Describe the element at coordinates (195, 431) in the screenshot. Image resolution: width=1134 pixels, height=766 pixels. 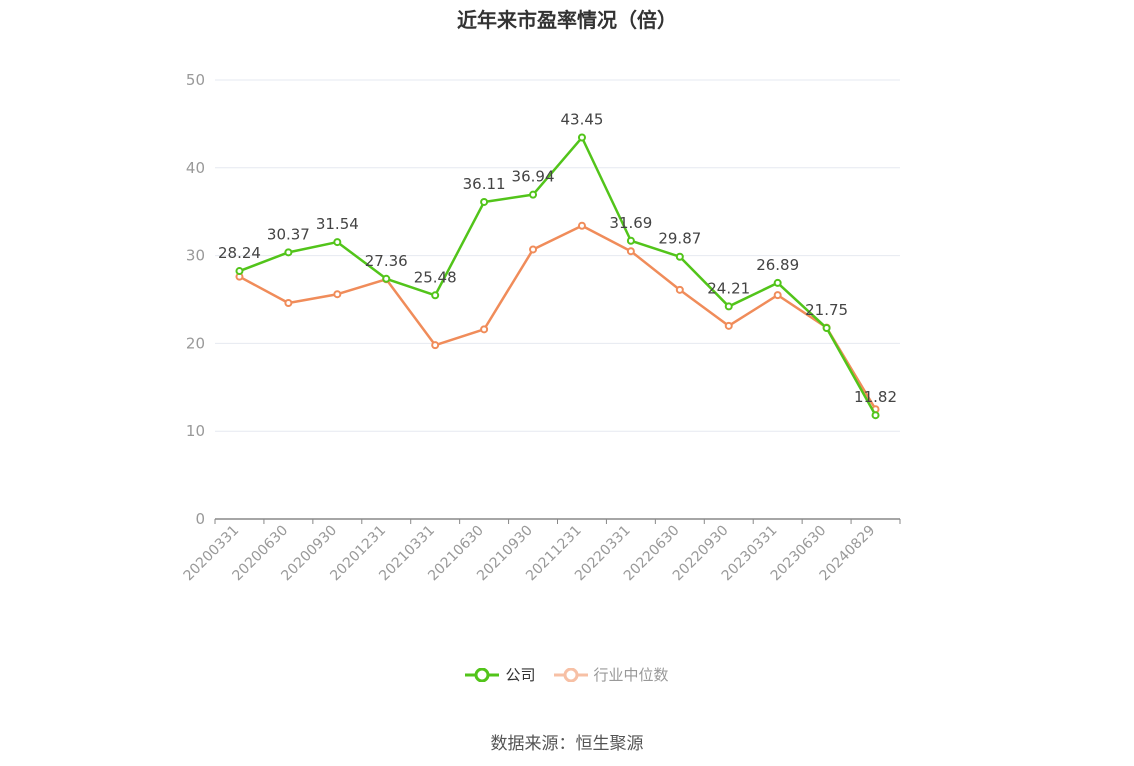
I see `y-tick-label: 10` at that location.